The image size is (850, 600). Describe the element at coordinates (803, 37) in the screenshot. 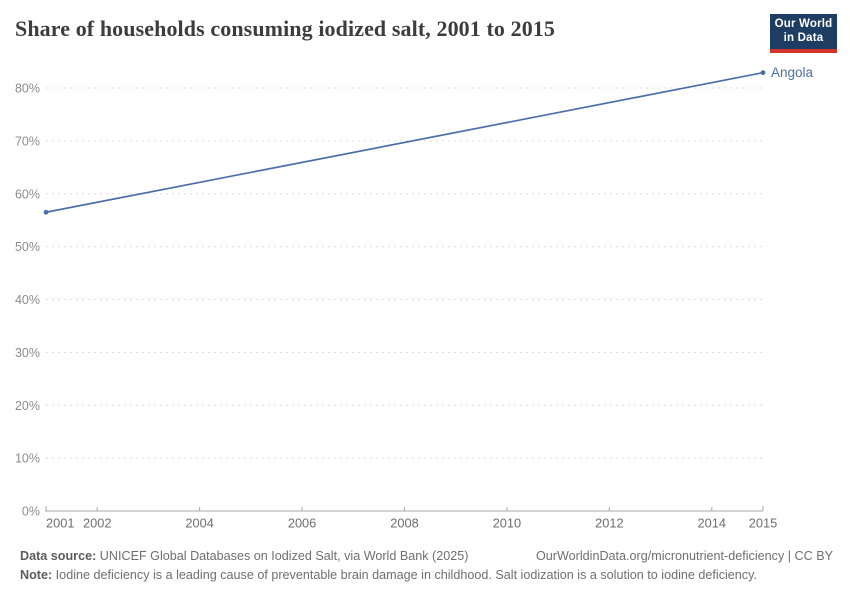

I see `owid-logo-text-line2: in Data` at that location.